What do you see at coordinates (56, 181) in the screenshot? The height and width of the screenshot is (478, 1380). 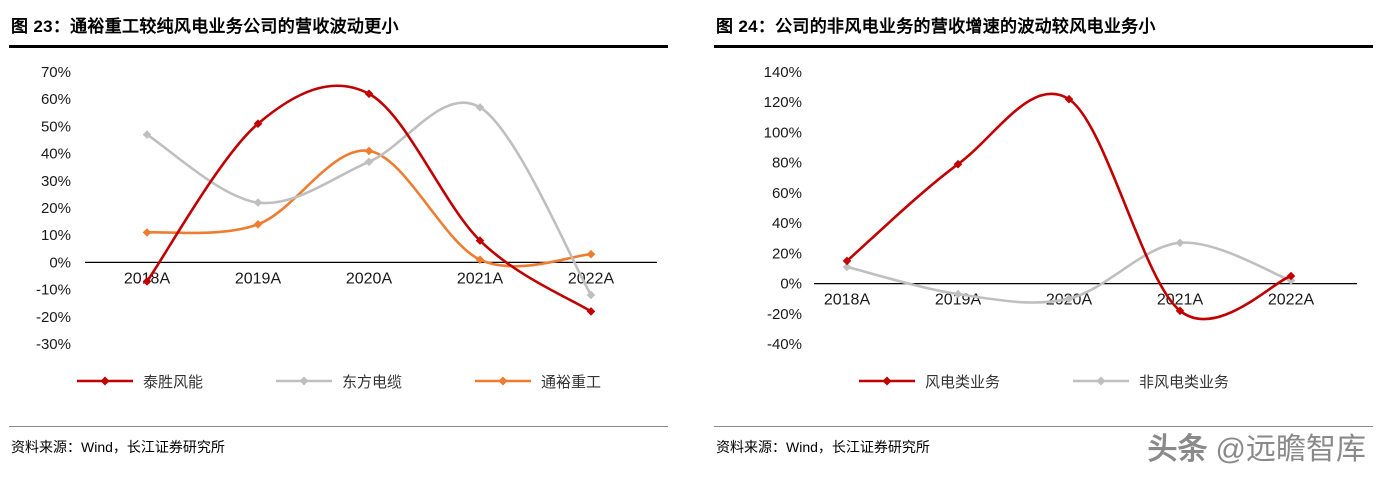 I see `y-axis-tick-label: 30%` at bounding box center [56, 181].